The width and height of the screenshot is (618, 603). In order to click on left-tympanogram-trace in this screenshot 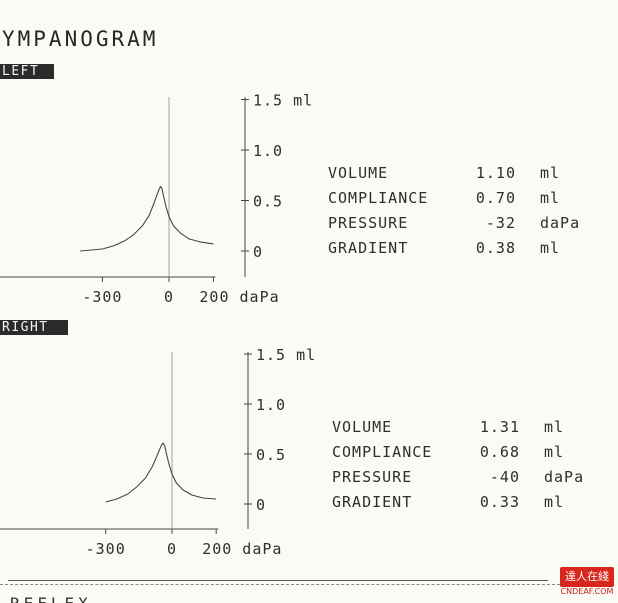, I will do `click(147, 218)`.